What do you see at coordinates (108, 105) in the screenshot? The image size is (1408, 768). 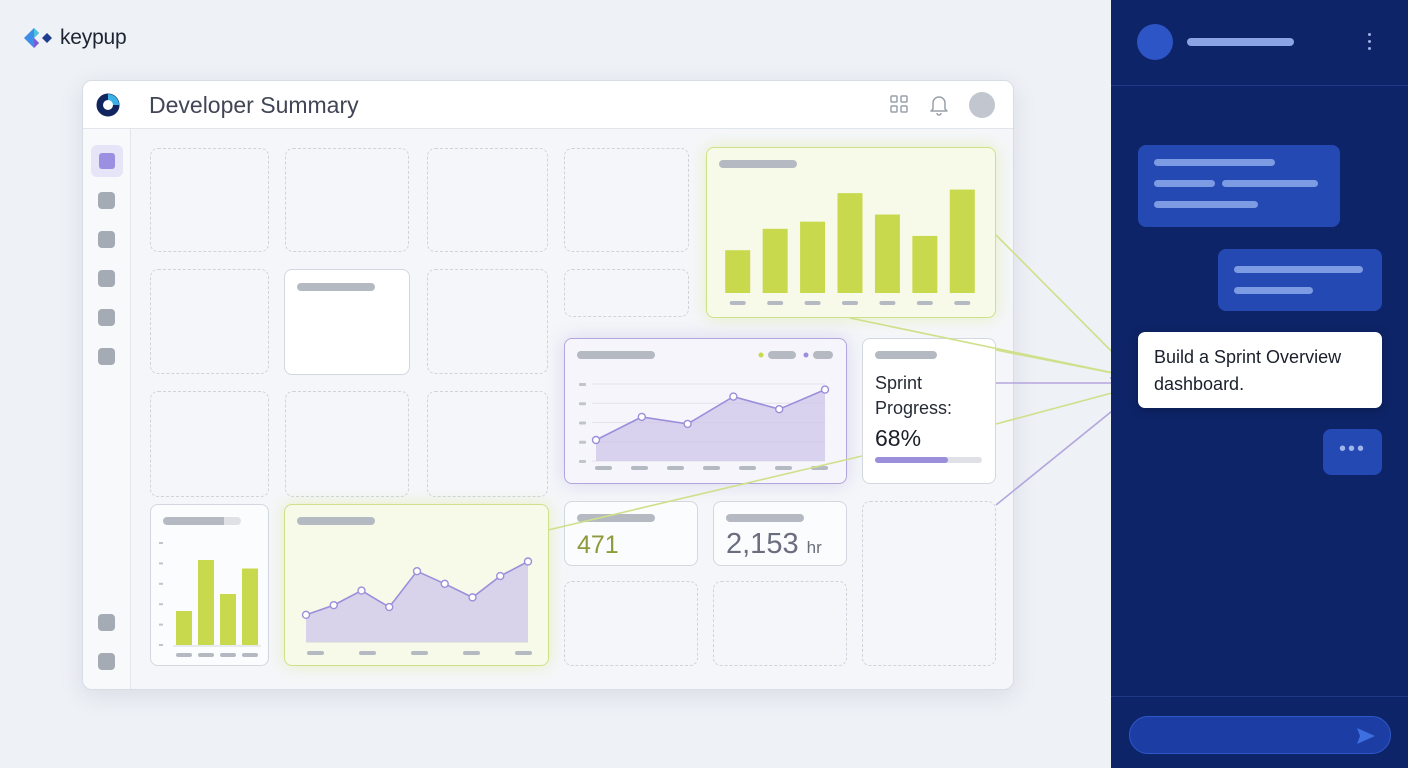 I see `app-ring-icon` at bounding box center [108, 105].